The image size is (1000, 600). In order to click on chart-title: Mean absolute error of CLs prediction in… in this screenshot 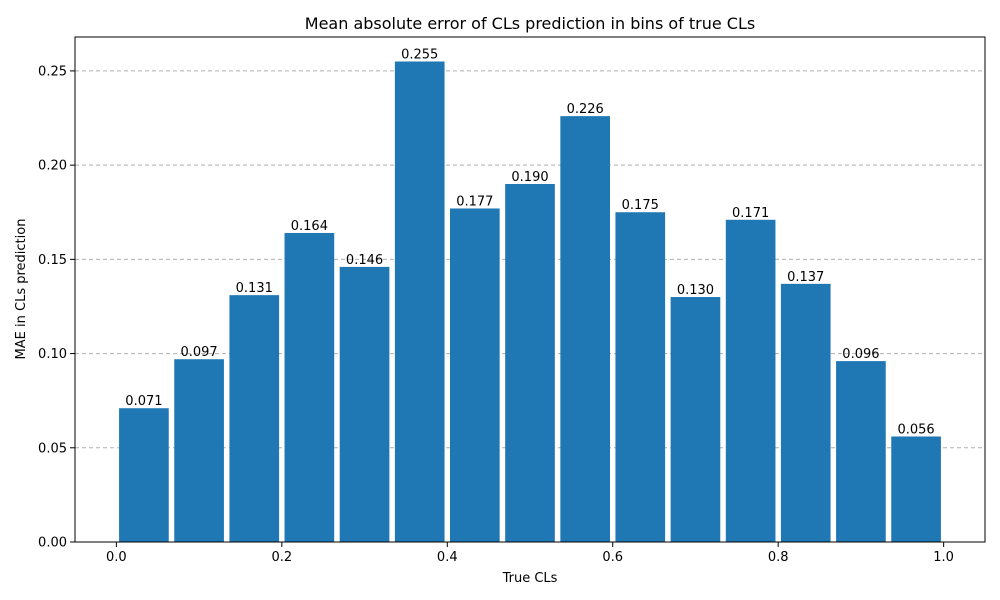, I will do `click(530, 23)`.